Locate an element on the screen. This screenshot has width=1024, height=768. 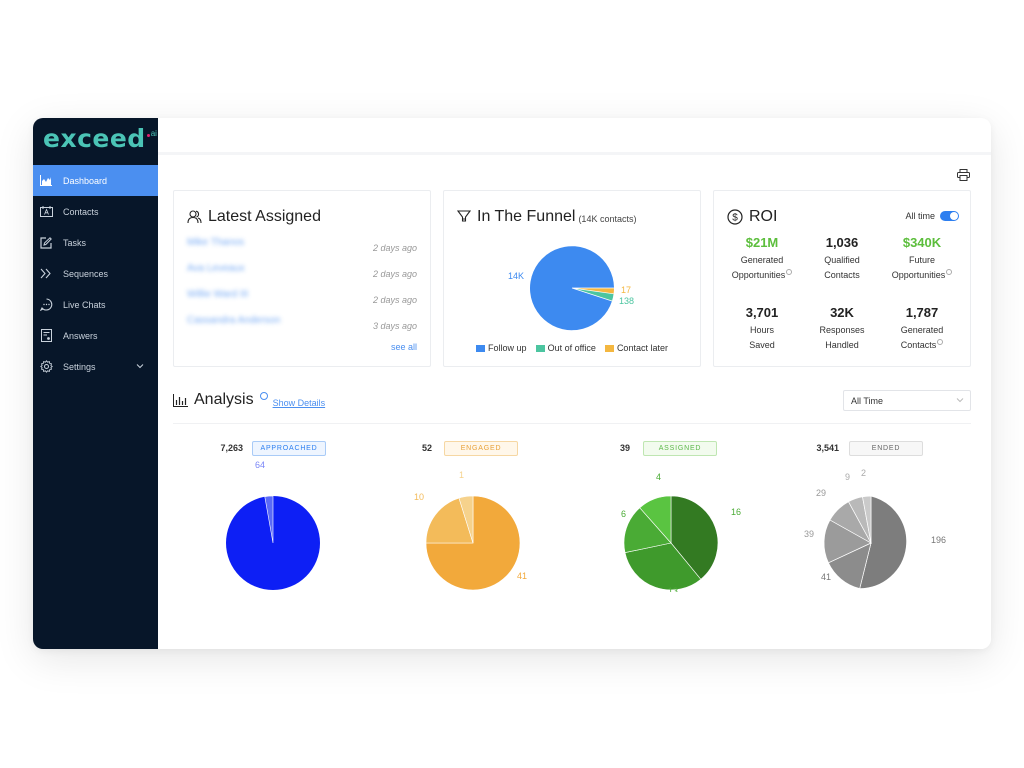
sidebar-item-dashboard: Dashboard is located at coordinates (95, 180).